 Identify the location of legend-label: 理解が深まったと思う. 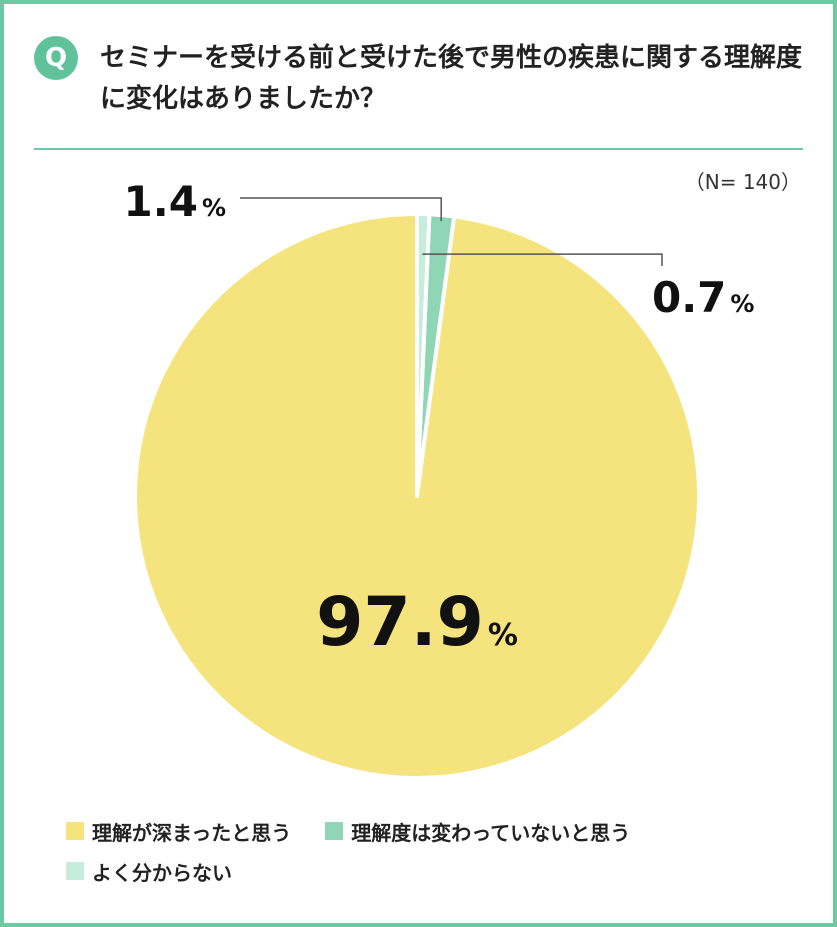
(192, 832).